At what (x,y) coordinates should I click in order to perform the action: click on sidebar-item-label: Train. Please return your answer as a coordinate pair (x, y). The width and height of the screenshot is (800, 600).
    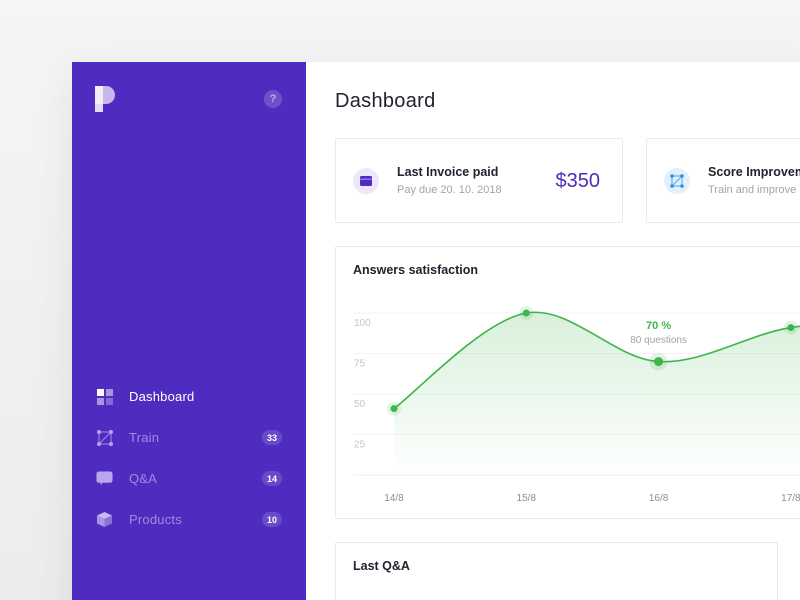
    Looking at the image, I should click on (144, 437).